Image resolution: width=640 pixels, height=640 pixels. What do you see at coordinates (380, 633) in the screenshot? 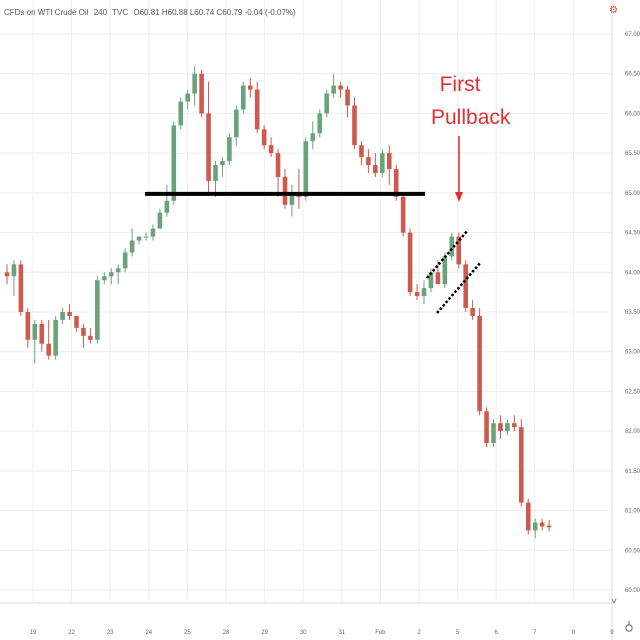
I see `time-tick-label: Feb` at bounding box center [380, 633].